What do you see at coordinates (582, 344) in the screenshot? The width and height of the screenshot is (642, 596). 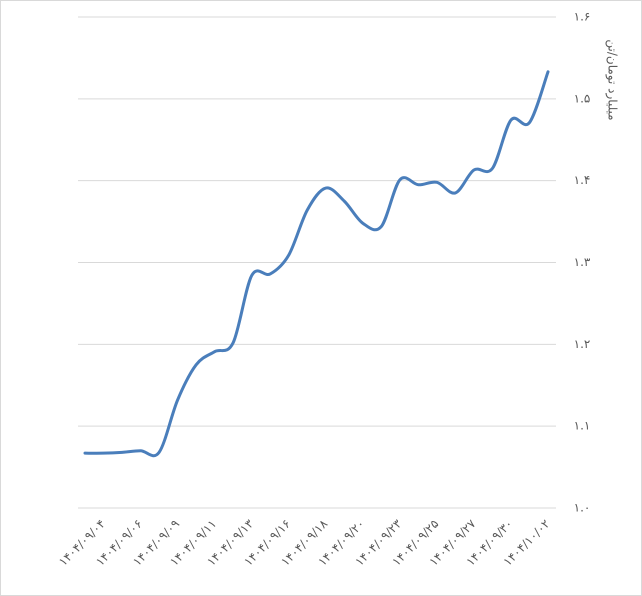 I see `y-tick-label: ۱.۲` at bounding box center [582, 344].